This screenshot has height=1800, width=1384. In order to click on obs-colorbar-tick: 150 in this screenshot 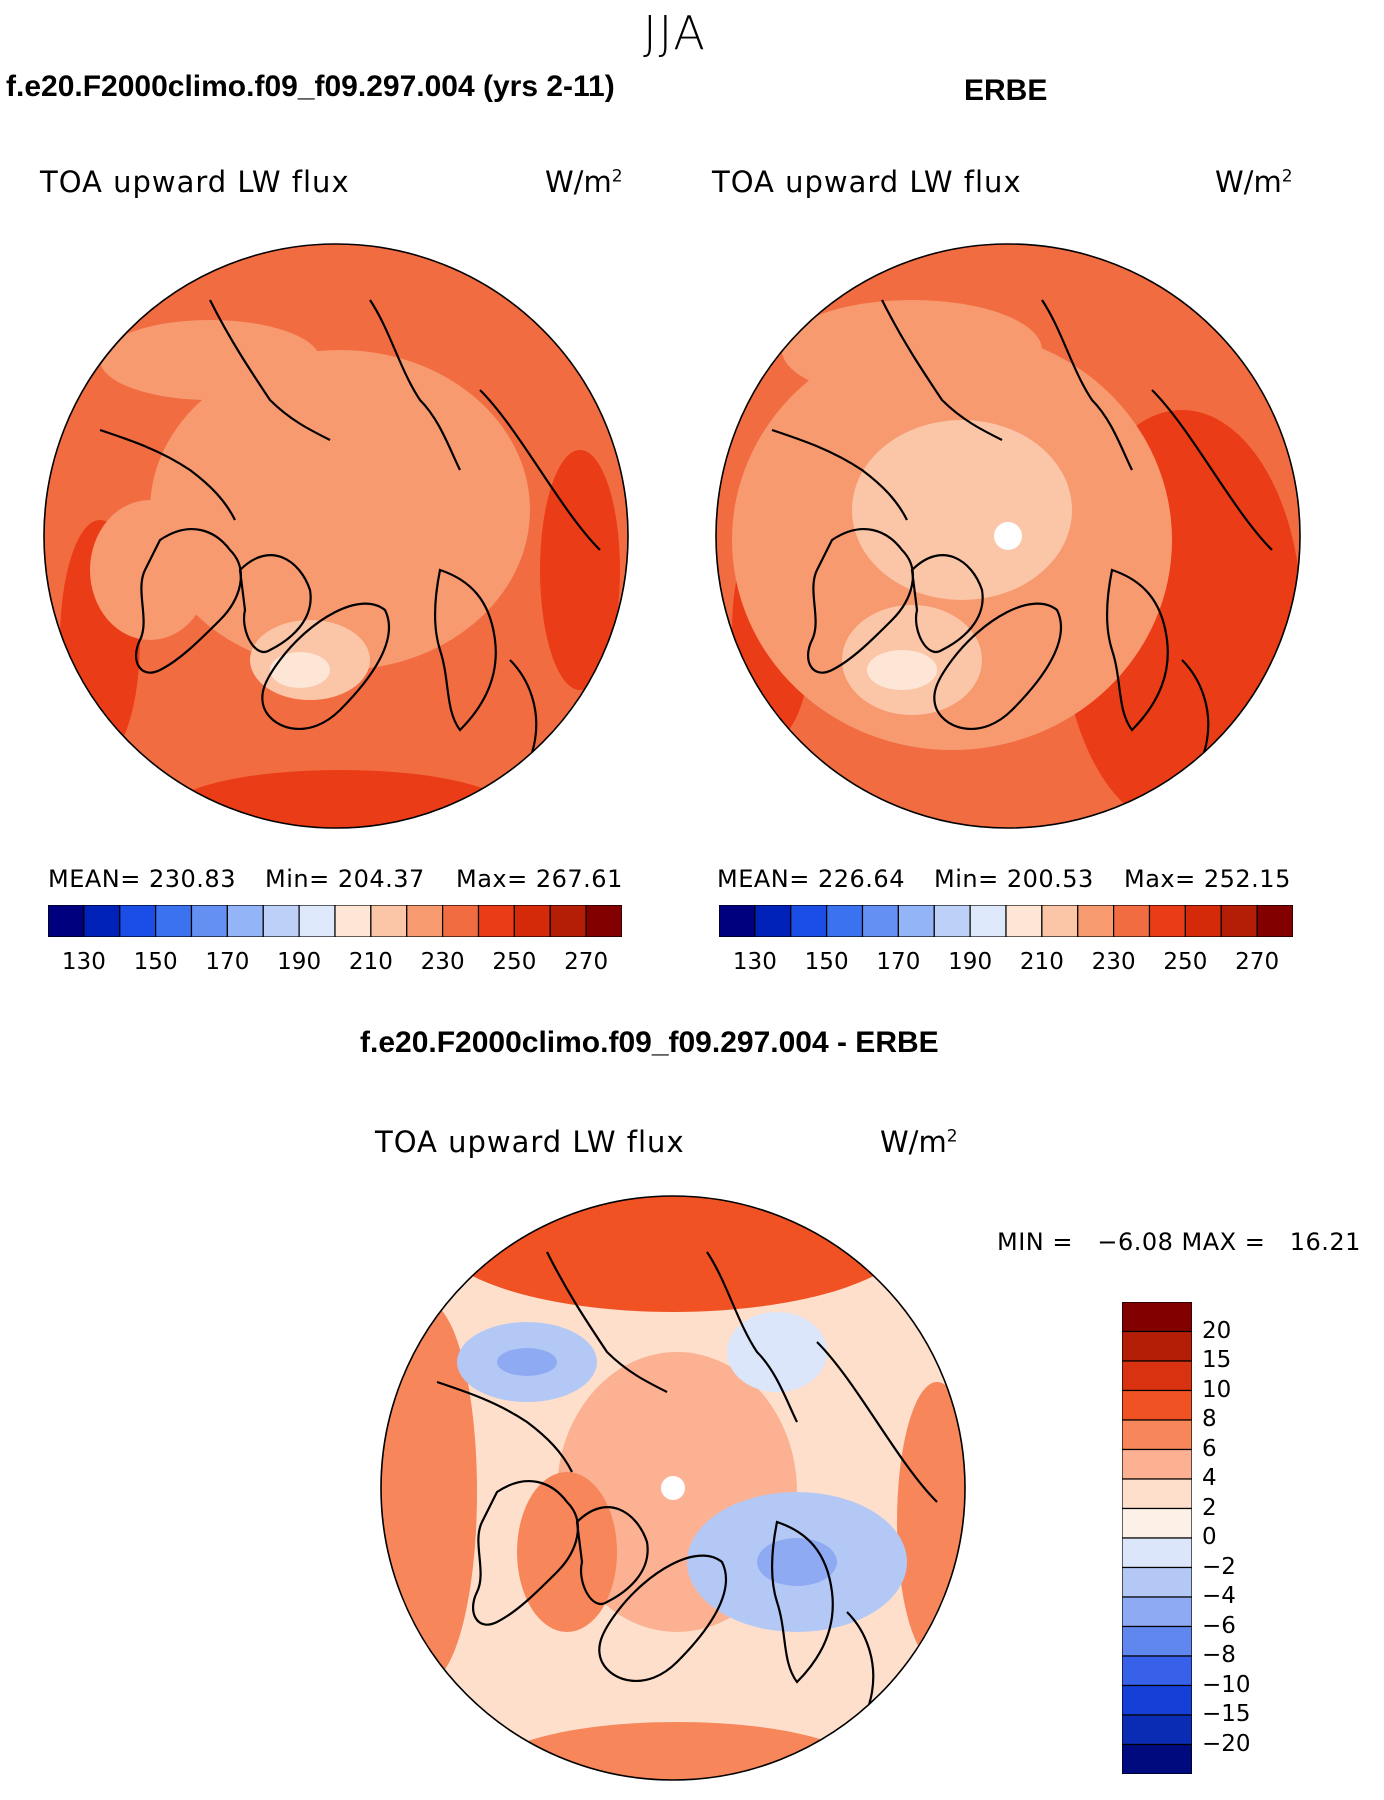, I will do `click(826, 962)`.